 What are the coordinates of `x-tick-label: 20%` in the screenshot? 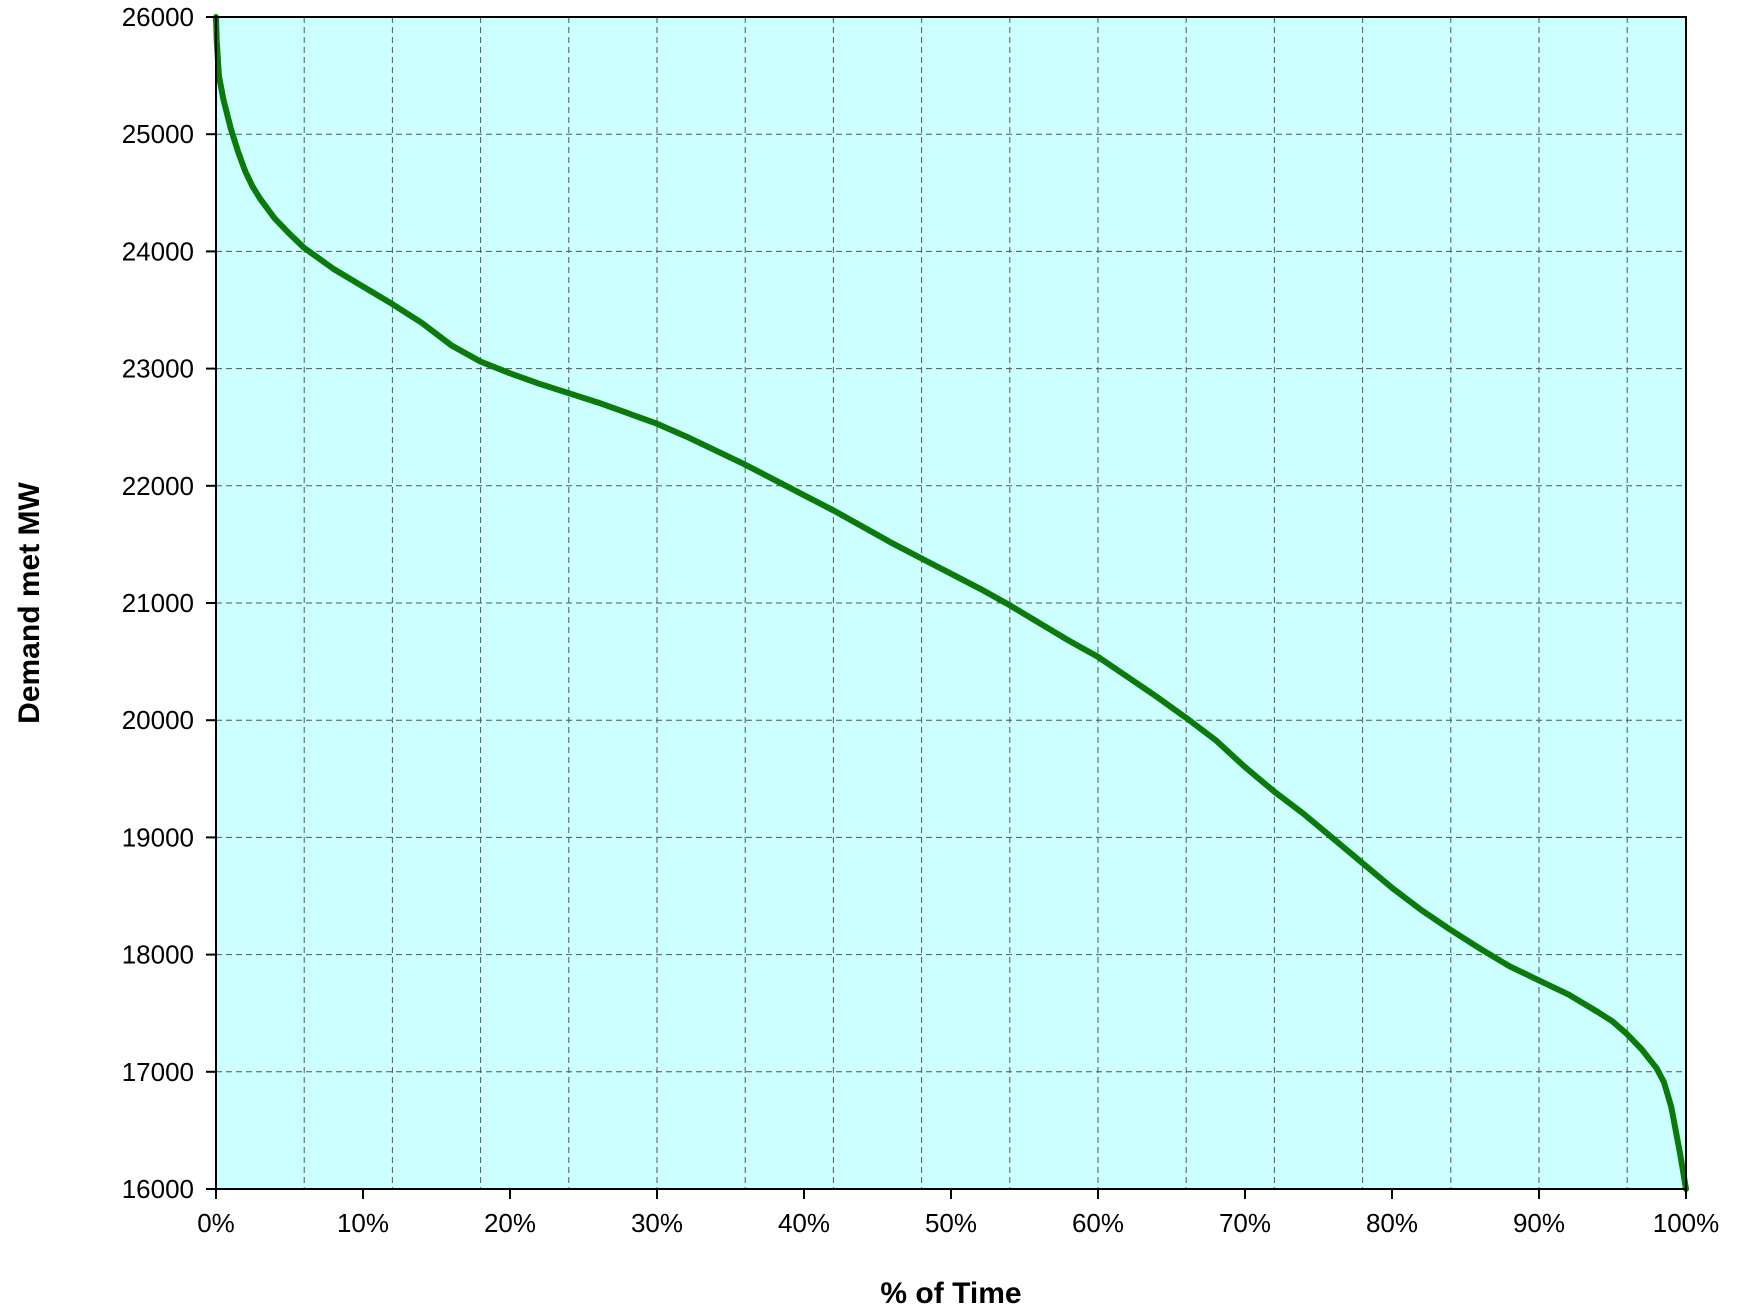 It's located at (510, 1223).